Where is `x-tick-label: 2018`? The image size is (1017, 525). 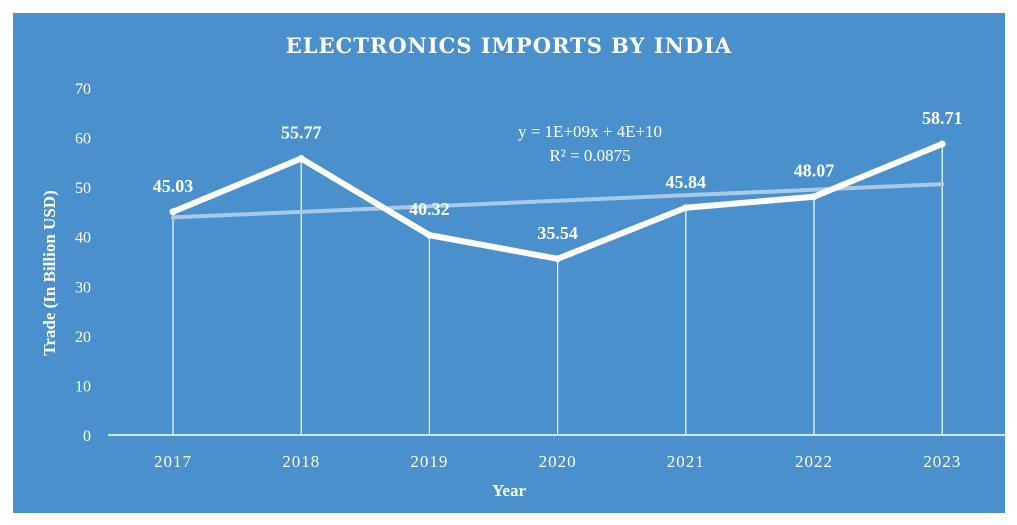 x-tick-label: 2018 is located at coordinates (301, 461).